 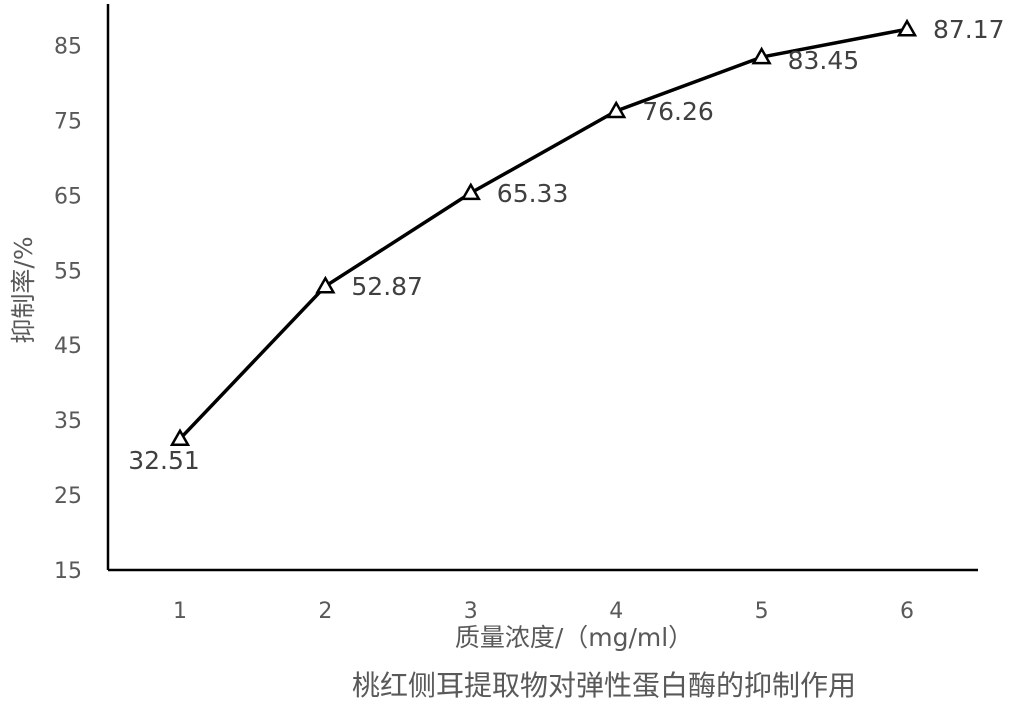 What do you see at coordinates (68, 121) in the screenshot?
I see `y-tick-label: 75` at bounding box center [68, 121].